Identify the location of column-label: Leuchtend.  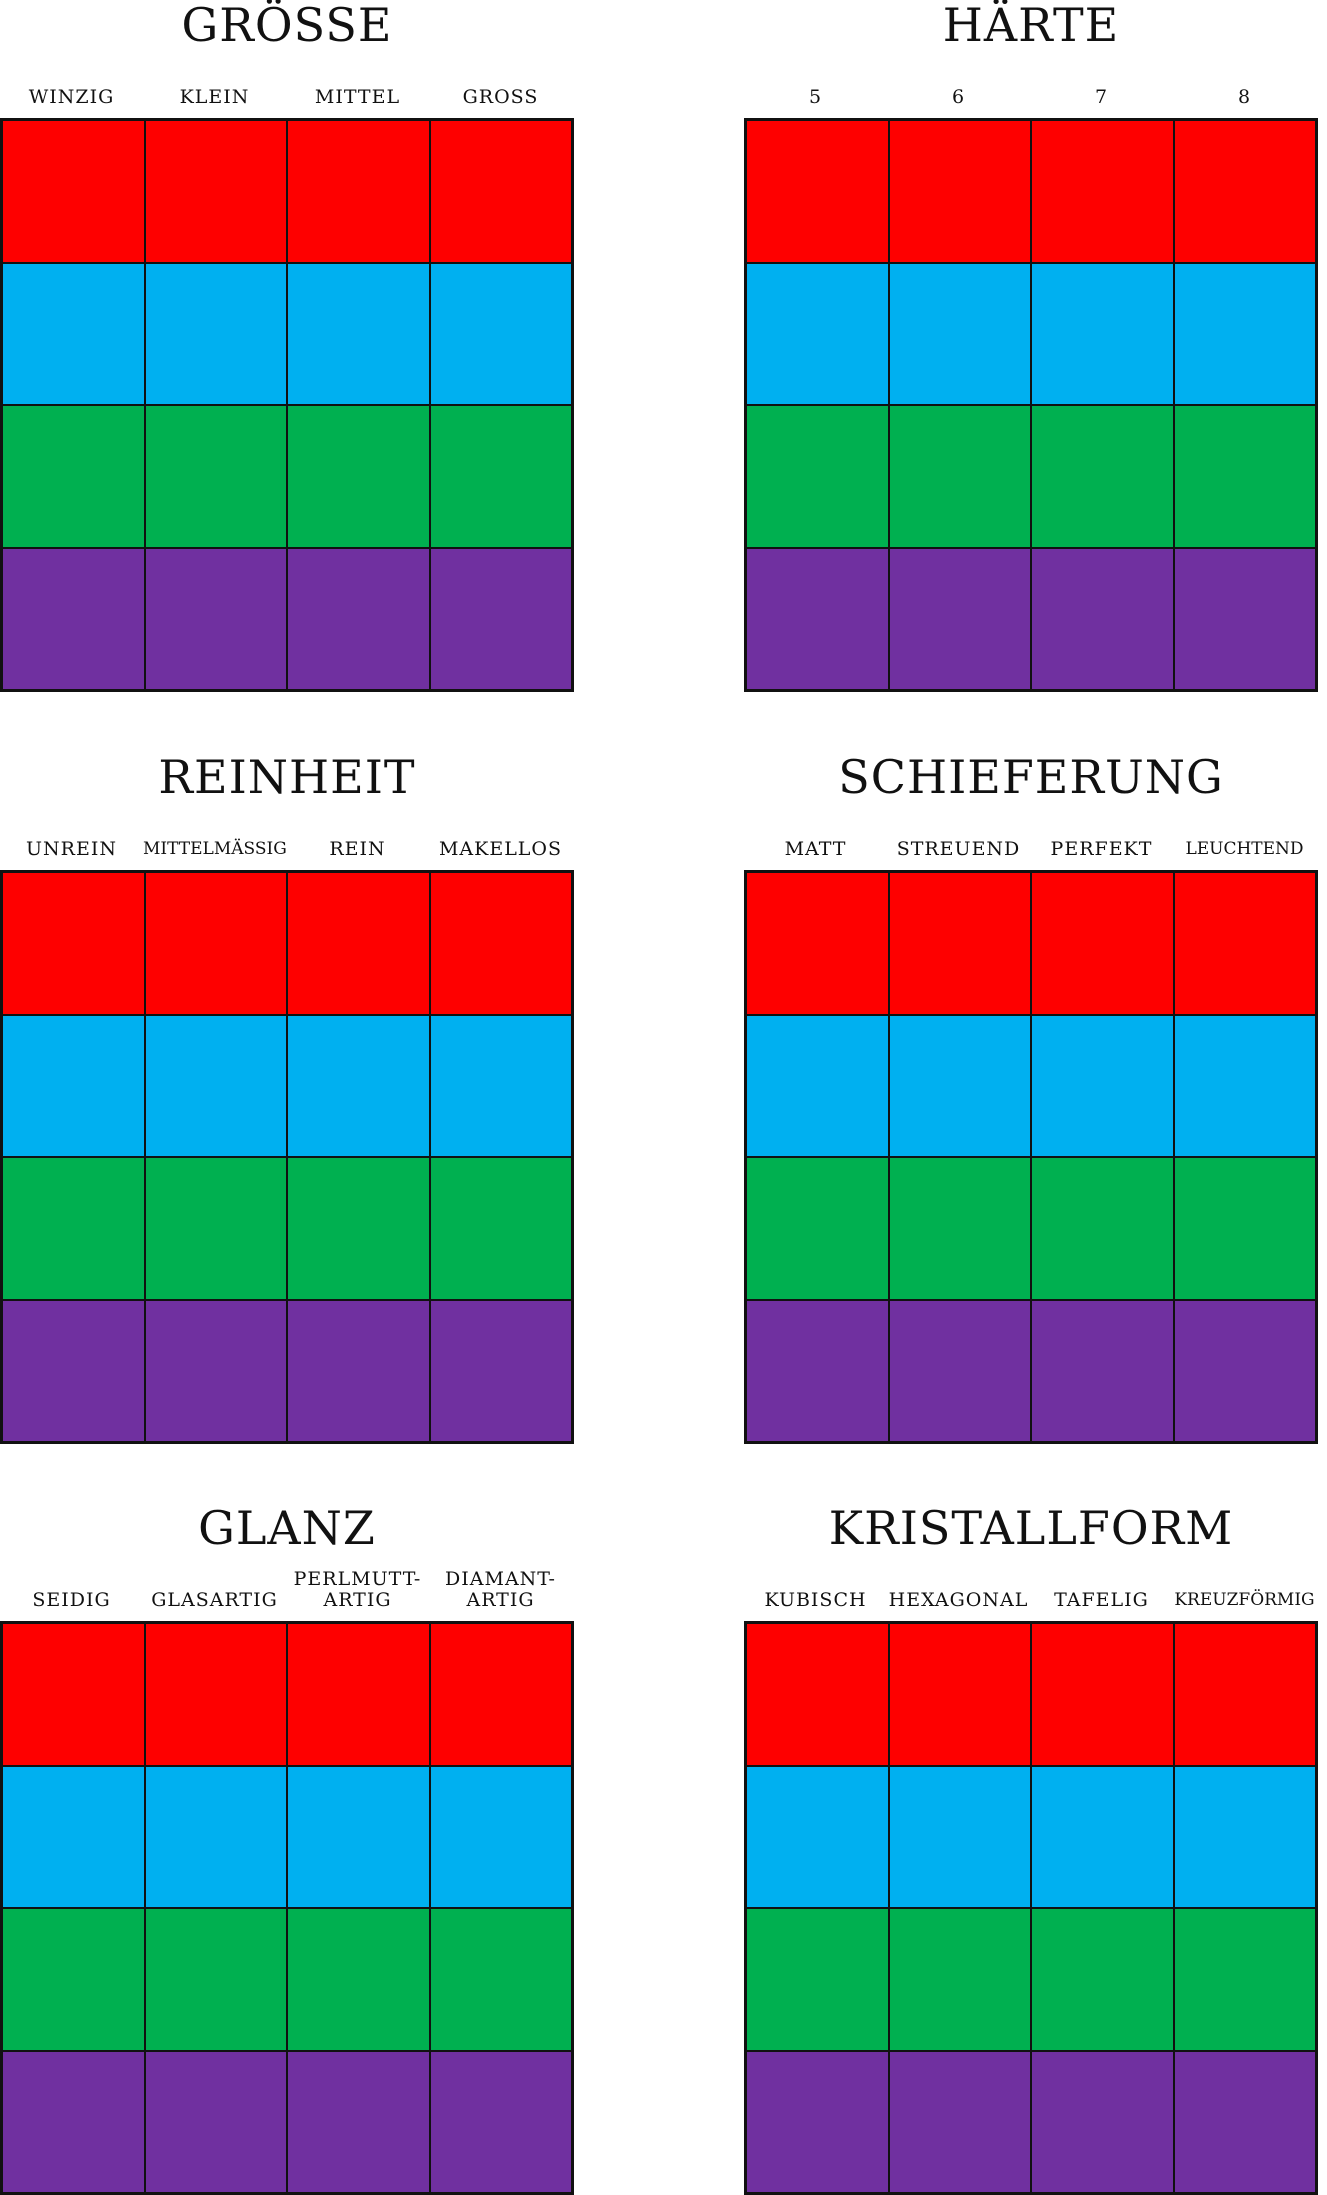
(1244, 849).